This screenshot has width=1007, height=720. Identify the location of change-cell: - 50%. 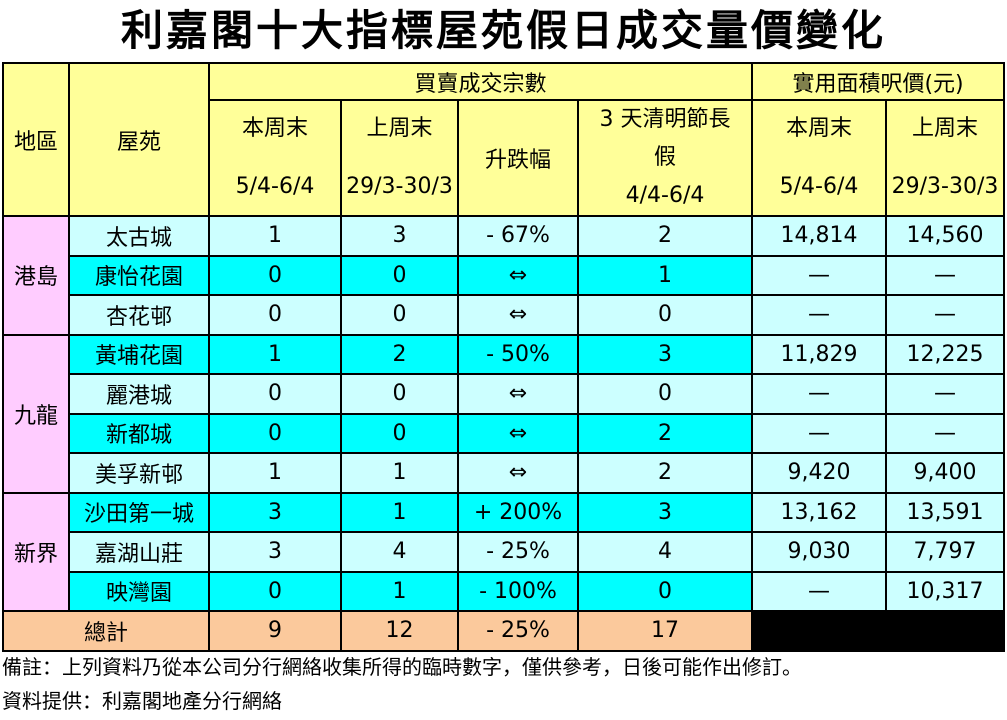
(518, 354).